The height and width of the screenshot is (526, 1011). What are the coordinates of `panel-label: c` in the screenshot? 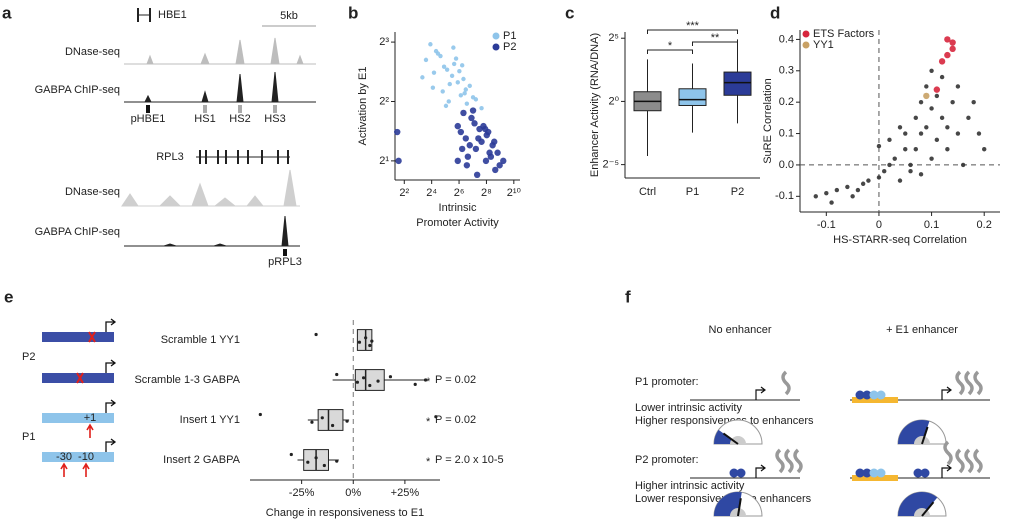 It's located at (569, 12).